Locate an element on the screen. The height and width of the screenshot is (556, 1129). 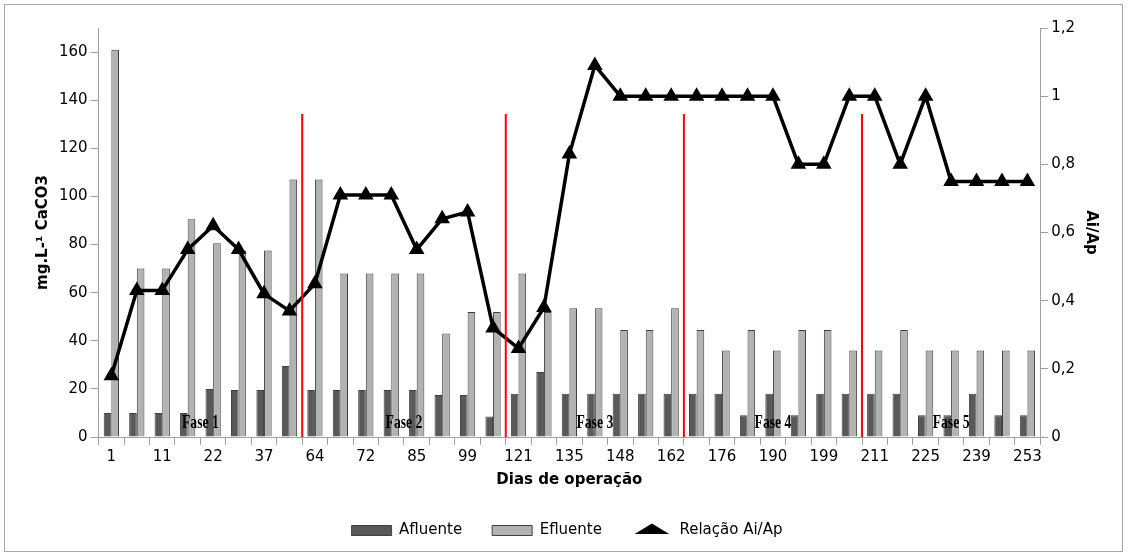
x-tick-label: 253 is located at coordinates (1027, 455).